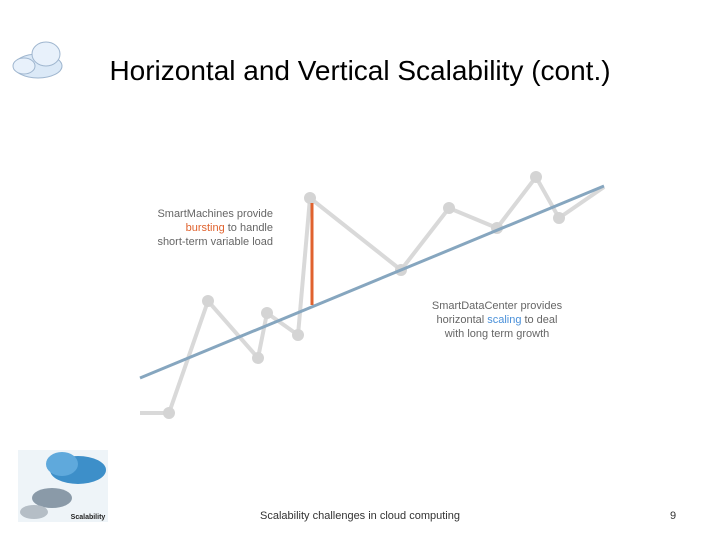 Image resolution: width=720 pixels, height=540 pixels. What do you see at coordinates (250, 228) in the screenshot?
I see `text: to handle` at bounding box center [250, 228].